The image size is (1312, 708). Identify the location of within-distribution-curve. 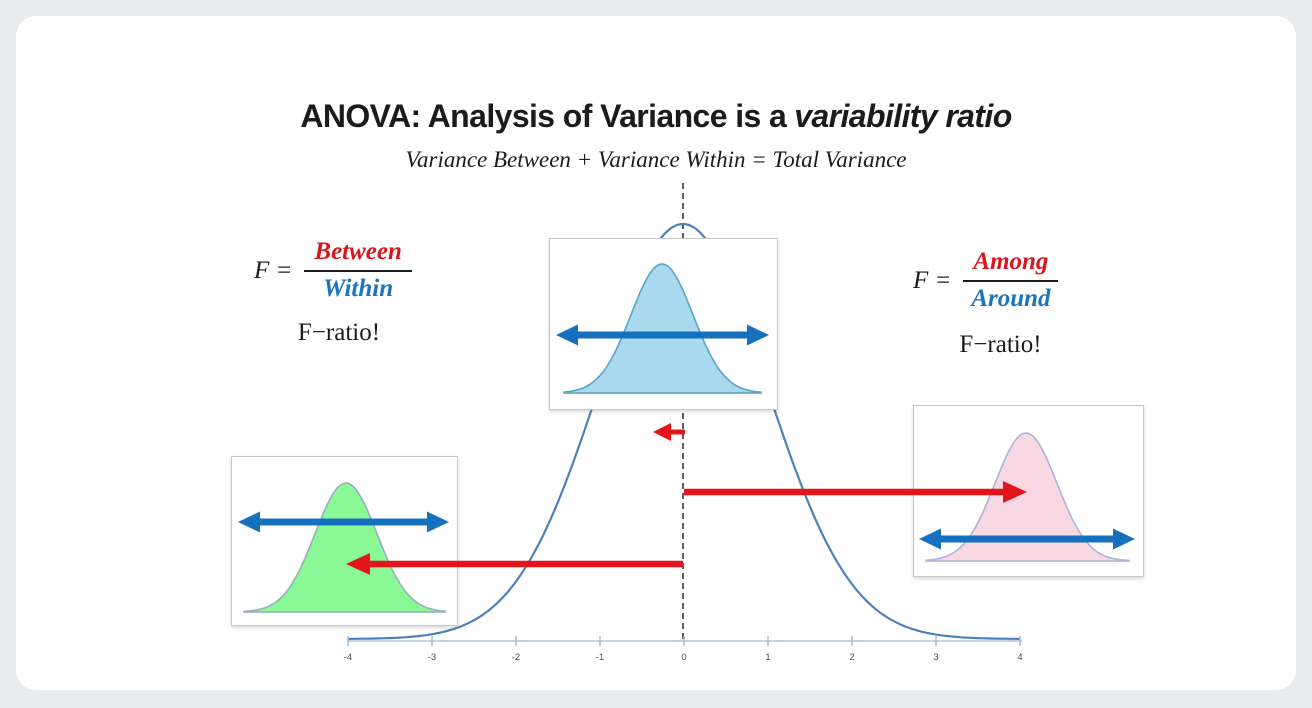
(344, 547).